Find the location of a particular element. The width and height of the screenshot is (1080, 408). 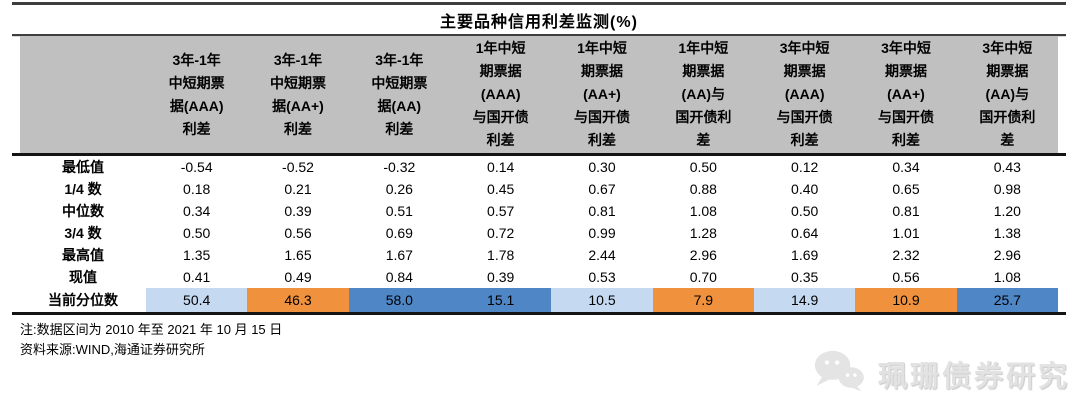

value-cell: 1.01 is located at coordinates (906, 233).